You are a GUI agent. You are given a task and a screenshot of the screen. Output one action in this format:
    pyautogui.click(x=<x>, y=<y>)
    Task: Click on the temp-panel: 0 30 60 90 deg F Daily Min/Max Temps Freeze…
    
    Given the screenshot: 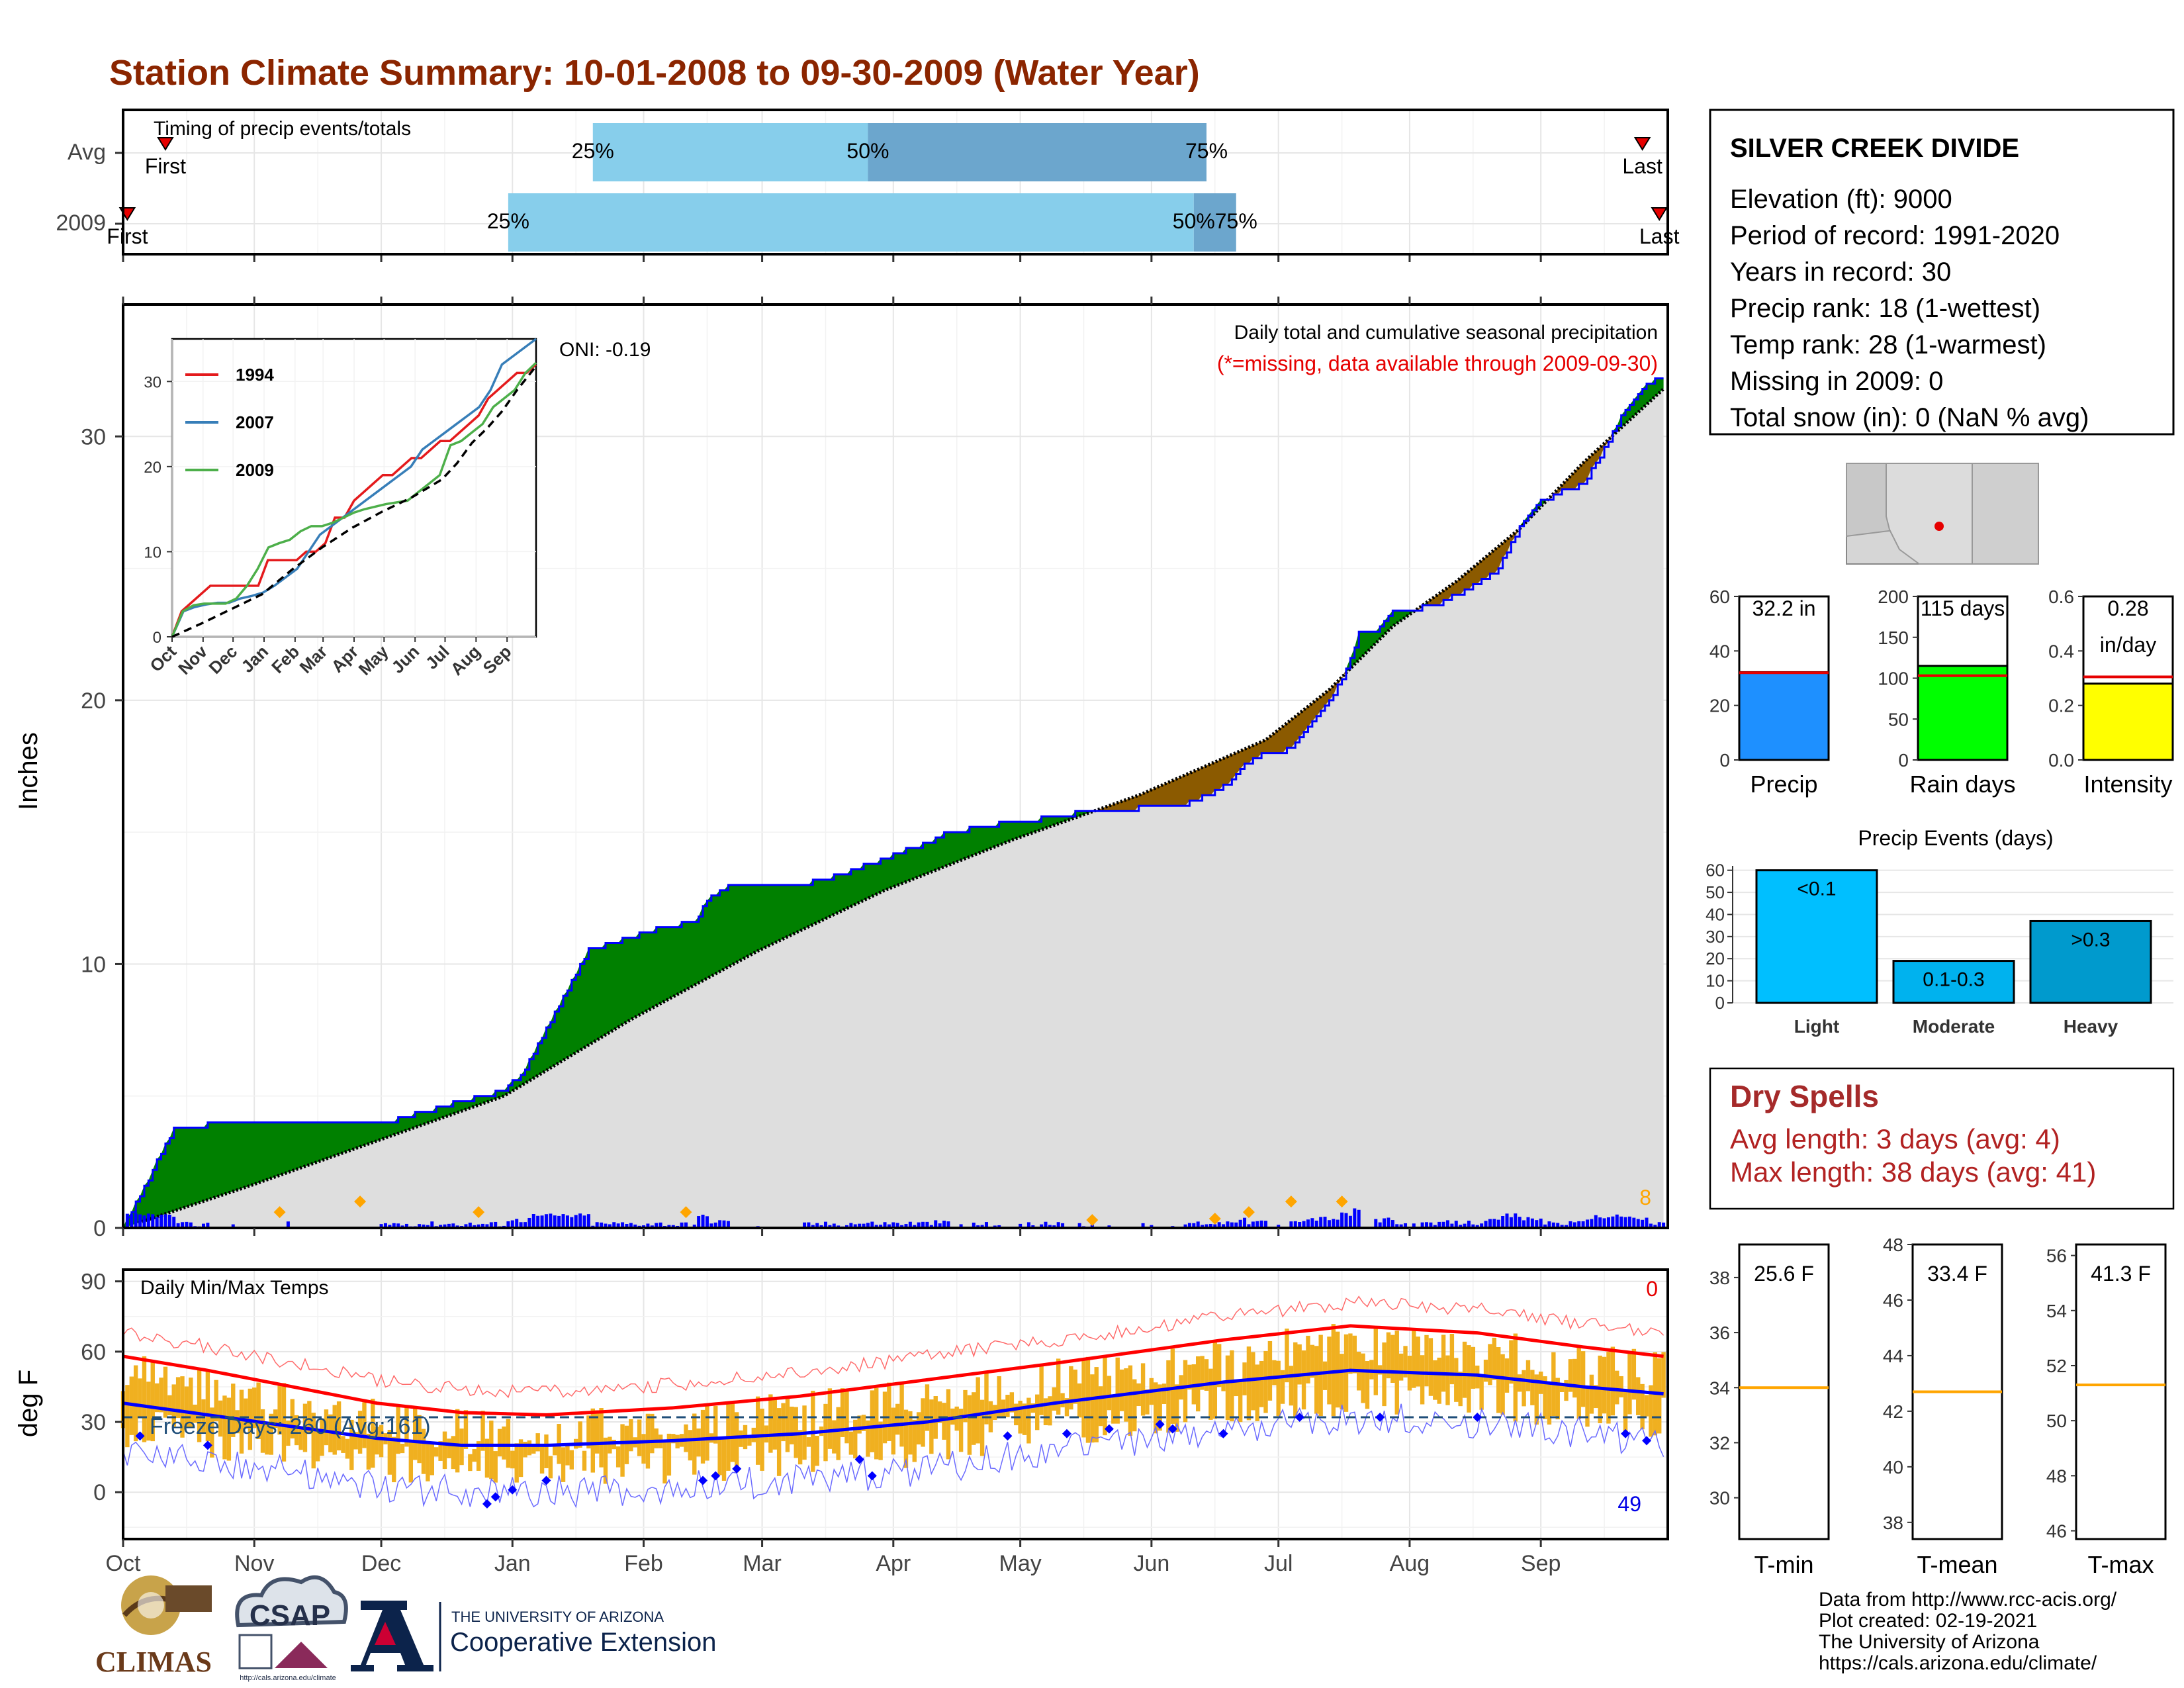 What is the action you would take?
    pyautogui.click(x=842, y=1404)
    